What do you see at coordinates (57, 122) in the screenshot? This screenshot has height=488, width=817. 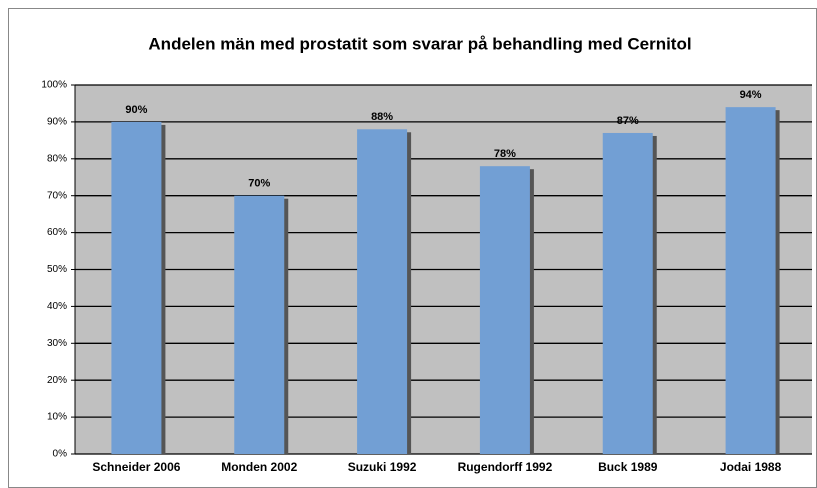 I see `y-tick-label: 90%` at bounding box center [57, 122].